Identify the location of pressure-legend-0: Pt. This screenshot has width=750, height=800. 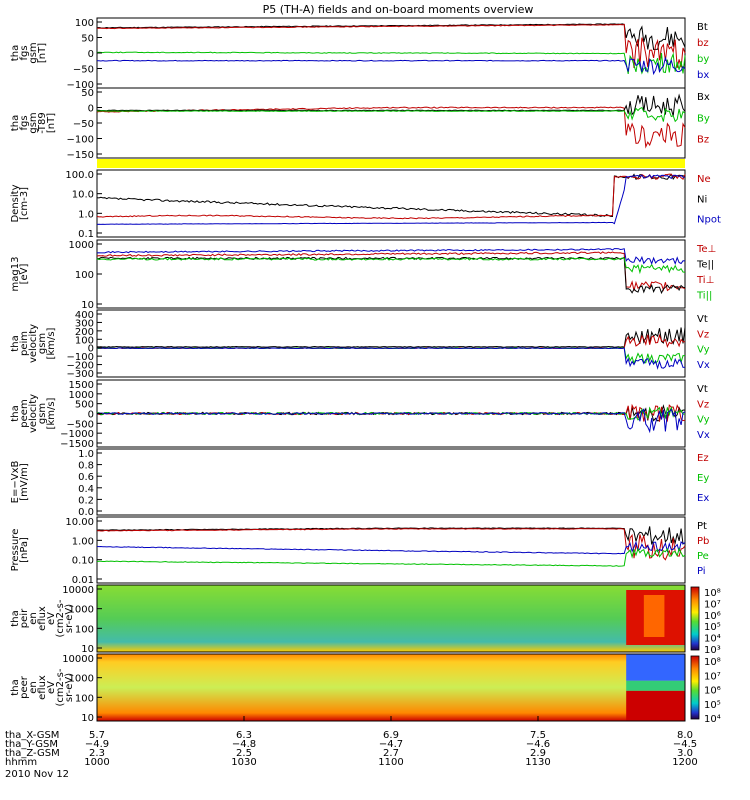
(702, 526).